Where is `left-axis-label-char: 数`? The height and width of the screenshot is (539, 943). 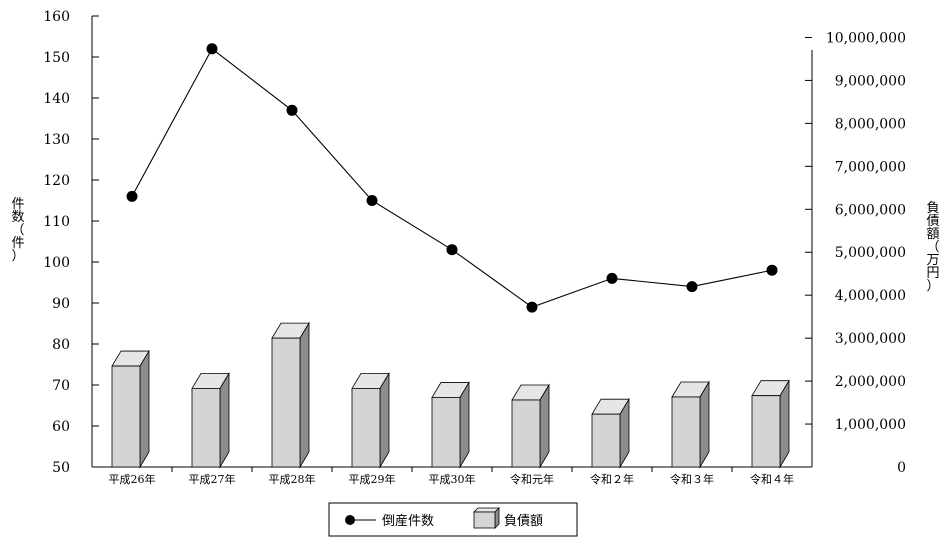 left-axis-label-char: 数 is located at coordinates (17, 217).